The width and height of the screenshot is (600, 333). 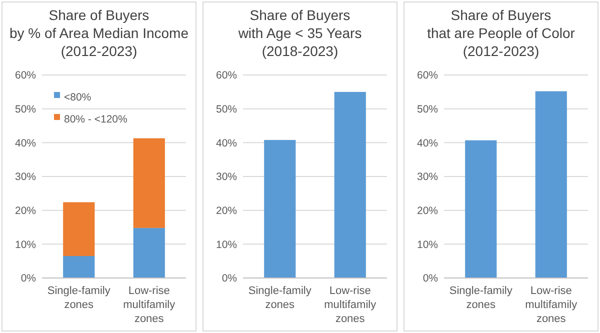 What do you see at coordinates (78, 98) in the screenshot?
I see `legend-label: <80%` at bounding box center [78, 98].